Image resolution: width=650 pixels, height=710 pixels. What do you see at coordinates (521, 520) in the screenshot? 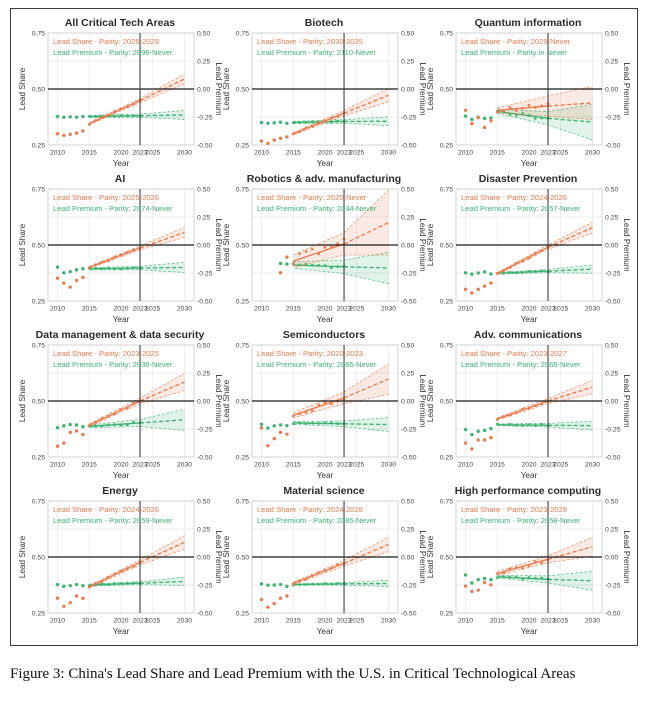
I see `premium-parity-label: Lead Premium - Parity: 2058-Never` at bounding box center [521, 520].